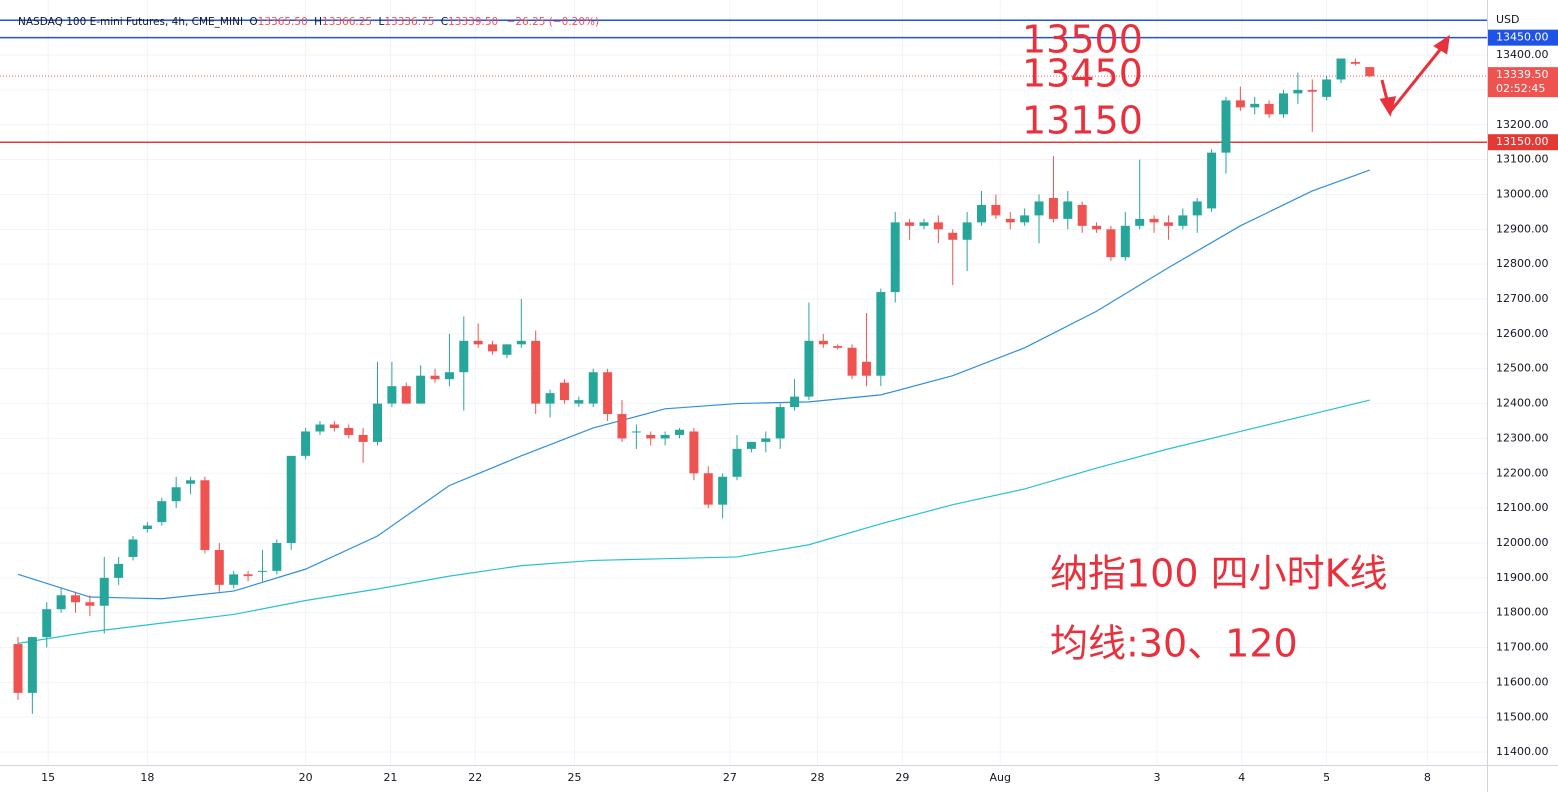 The height and width of the screenshot is (796, 1558). I want to click on x-tick-label: 28, so click(818, 777).